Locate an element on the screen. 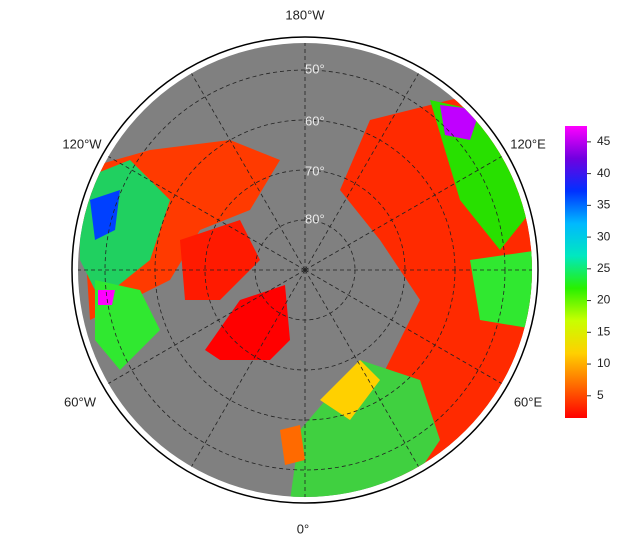 The width and height of the screenshot is (625, 557). colorbar-tick-label: 30 is located at coordinates (604, 236).